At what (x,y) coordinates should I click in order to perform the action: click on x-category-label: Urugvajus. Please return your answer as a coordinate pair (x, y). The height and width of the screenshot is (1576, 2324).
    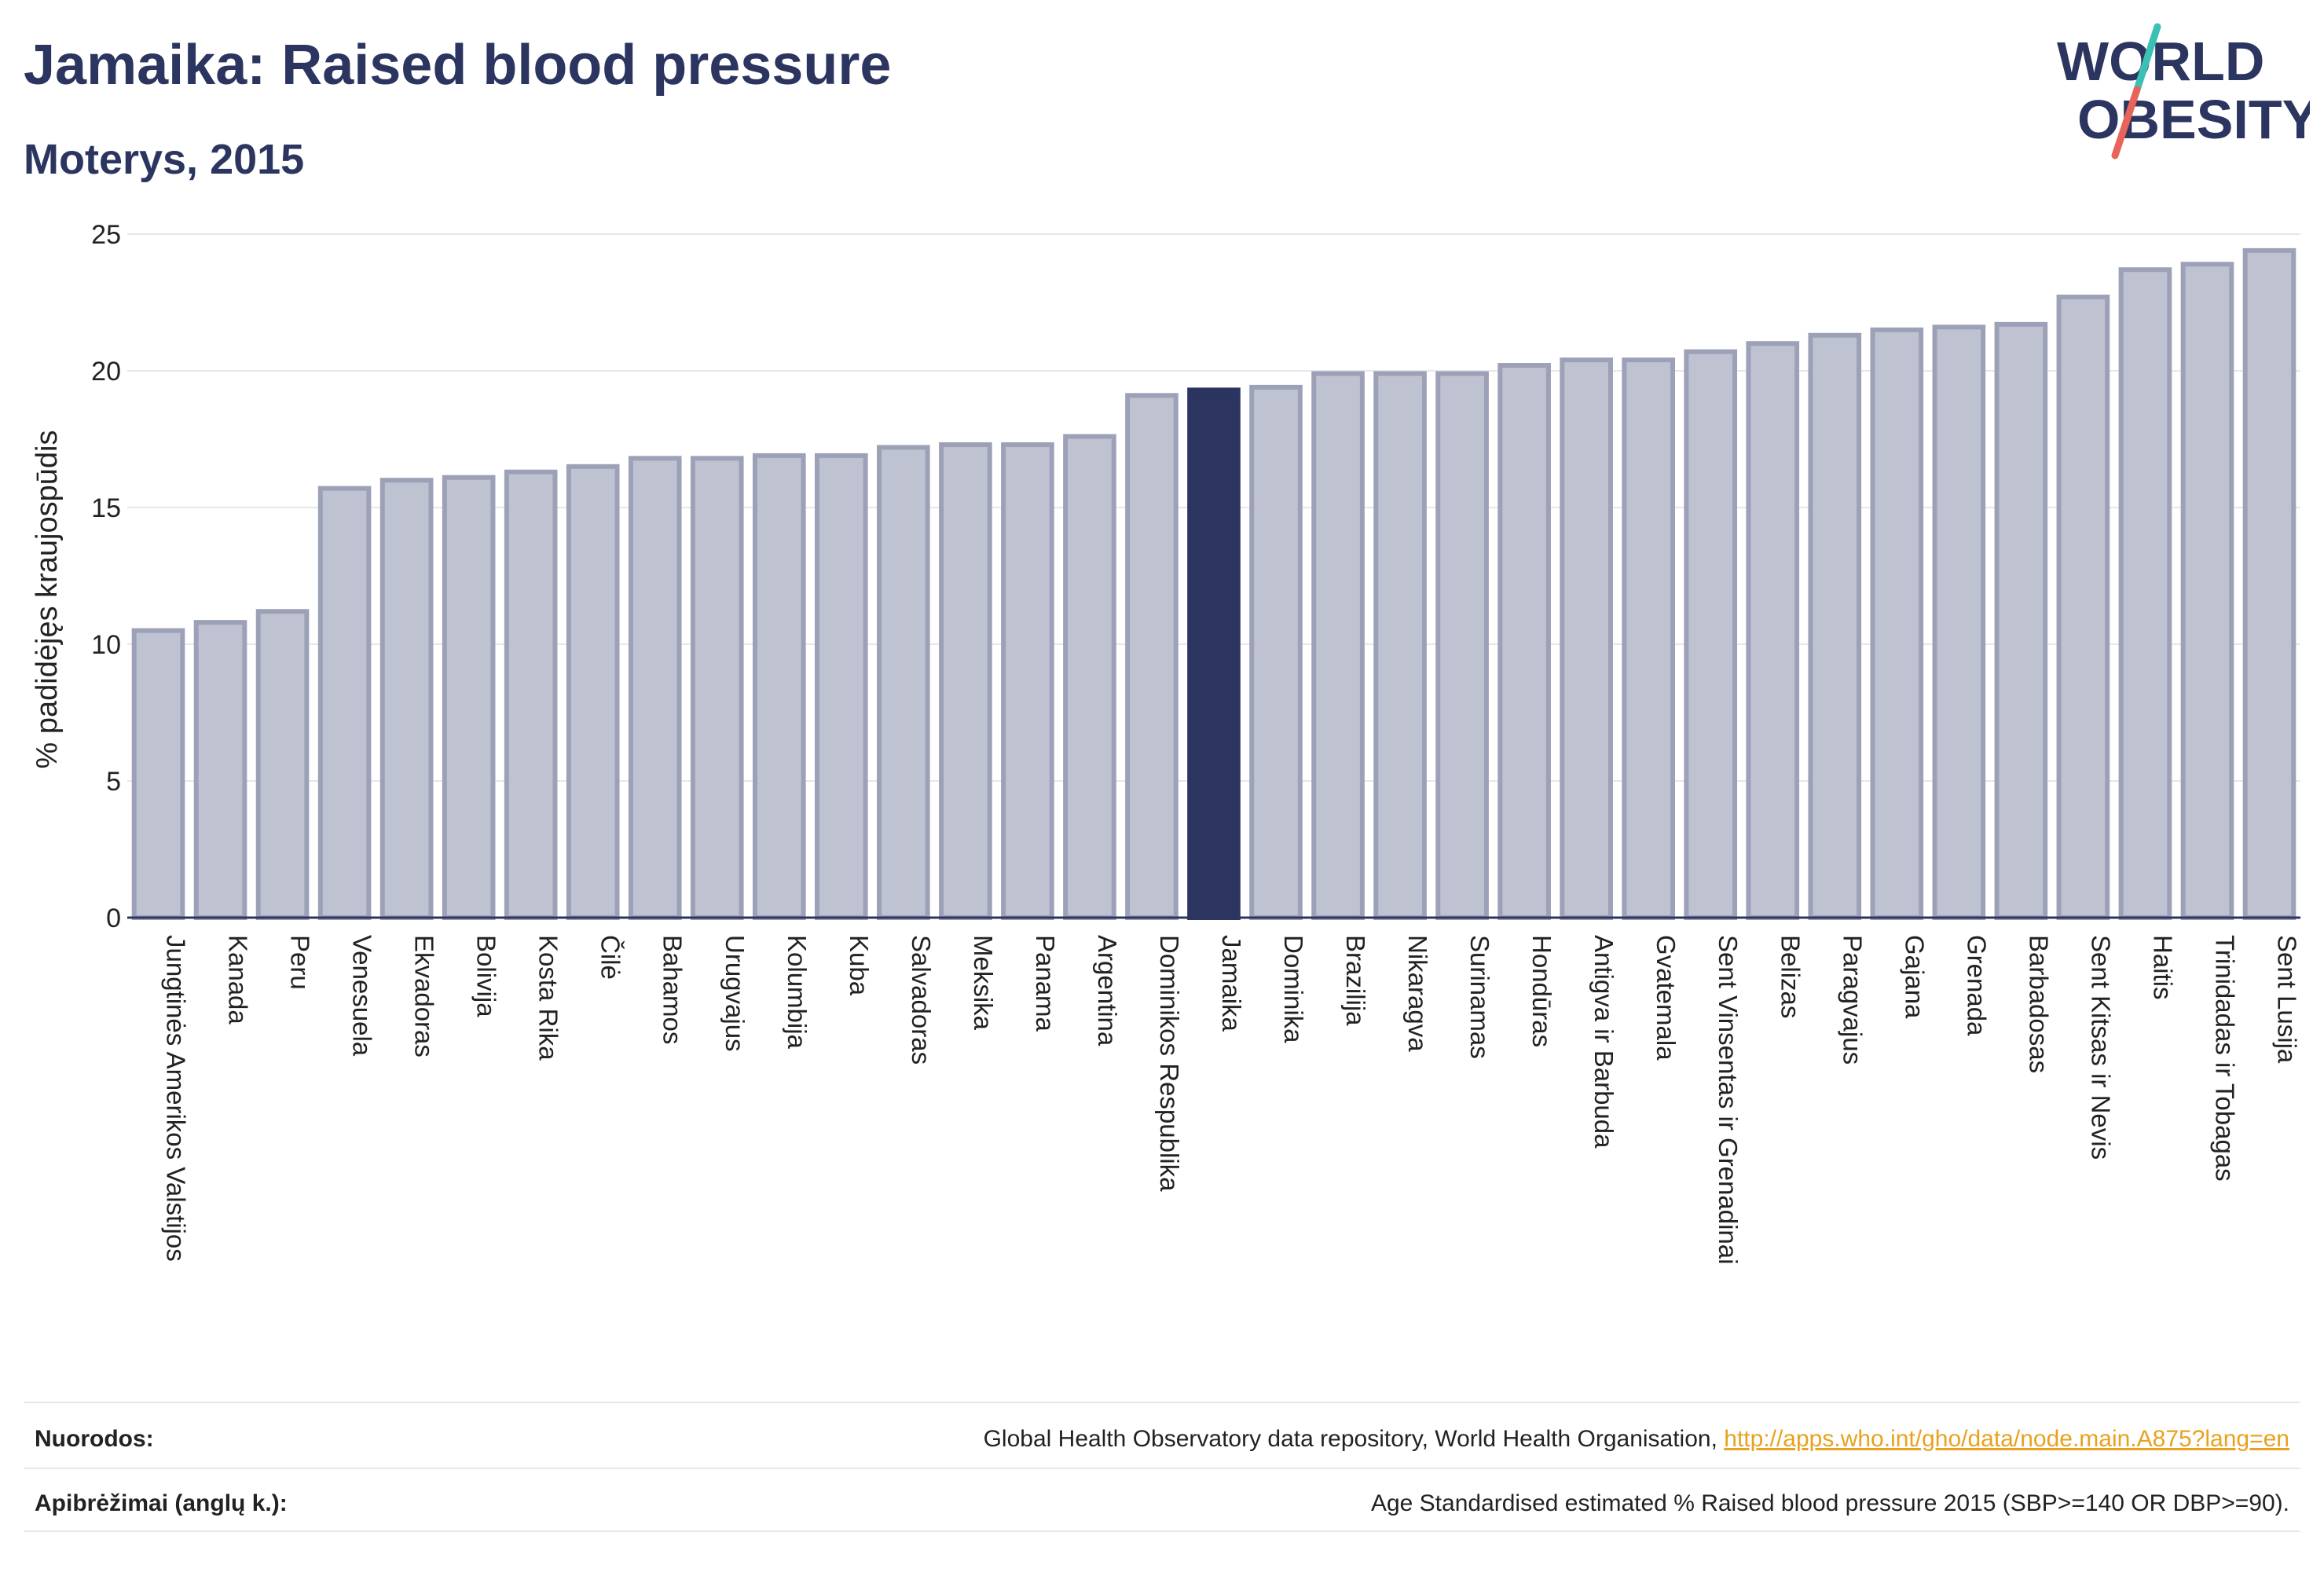
    Looking at the image, I should click on (735, 993).